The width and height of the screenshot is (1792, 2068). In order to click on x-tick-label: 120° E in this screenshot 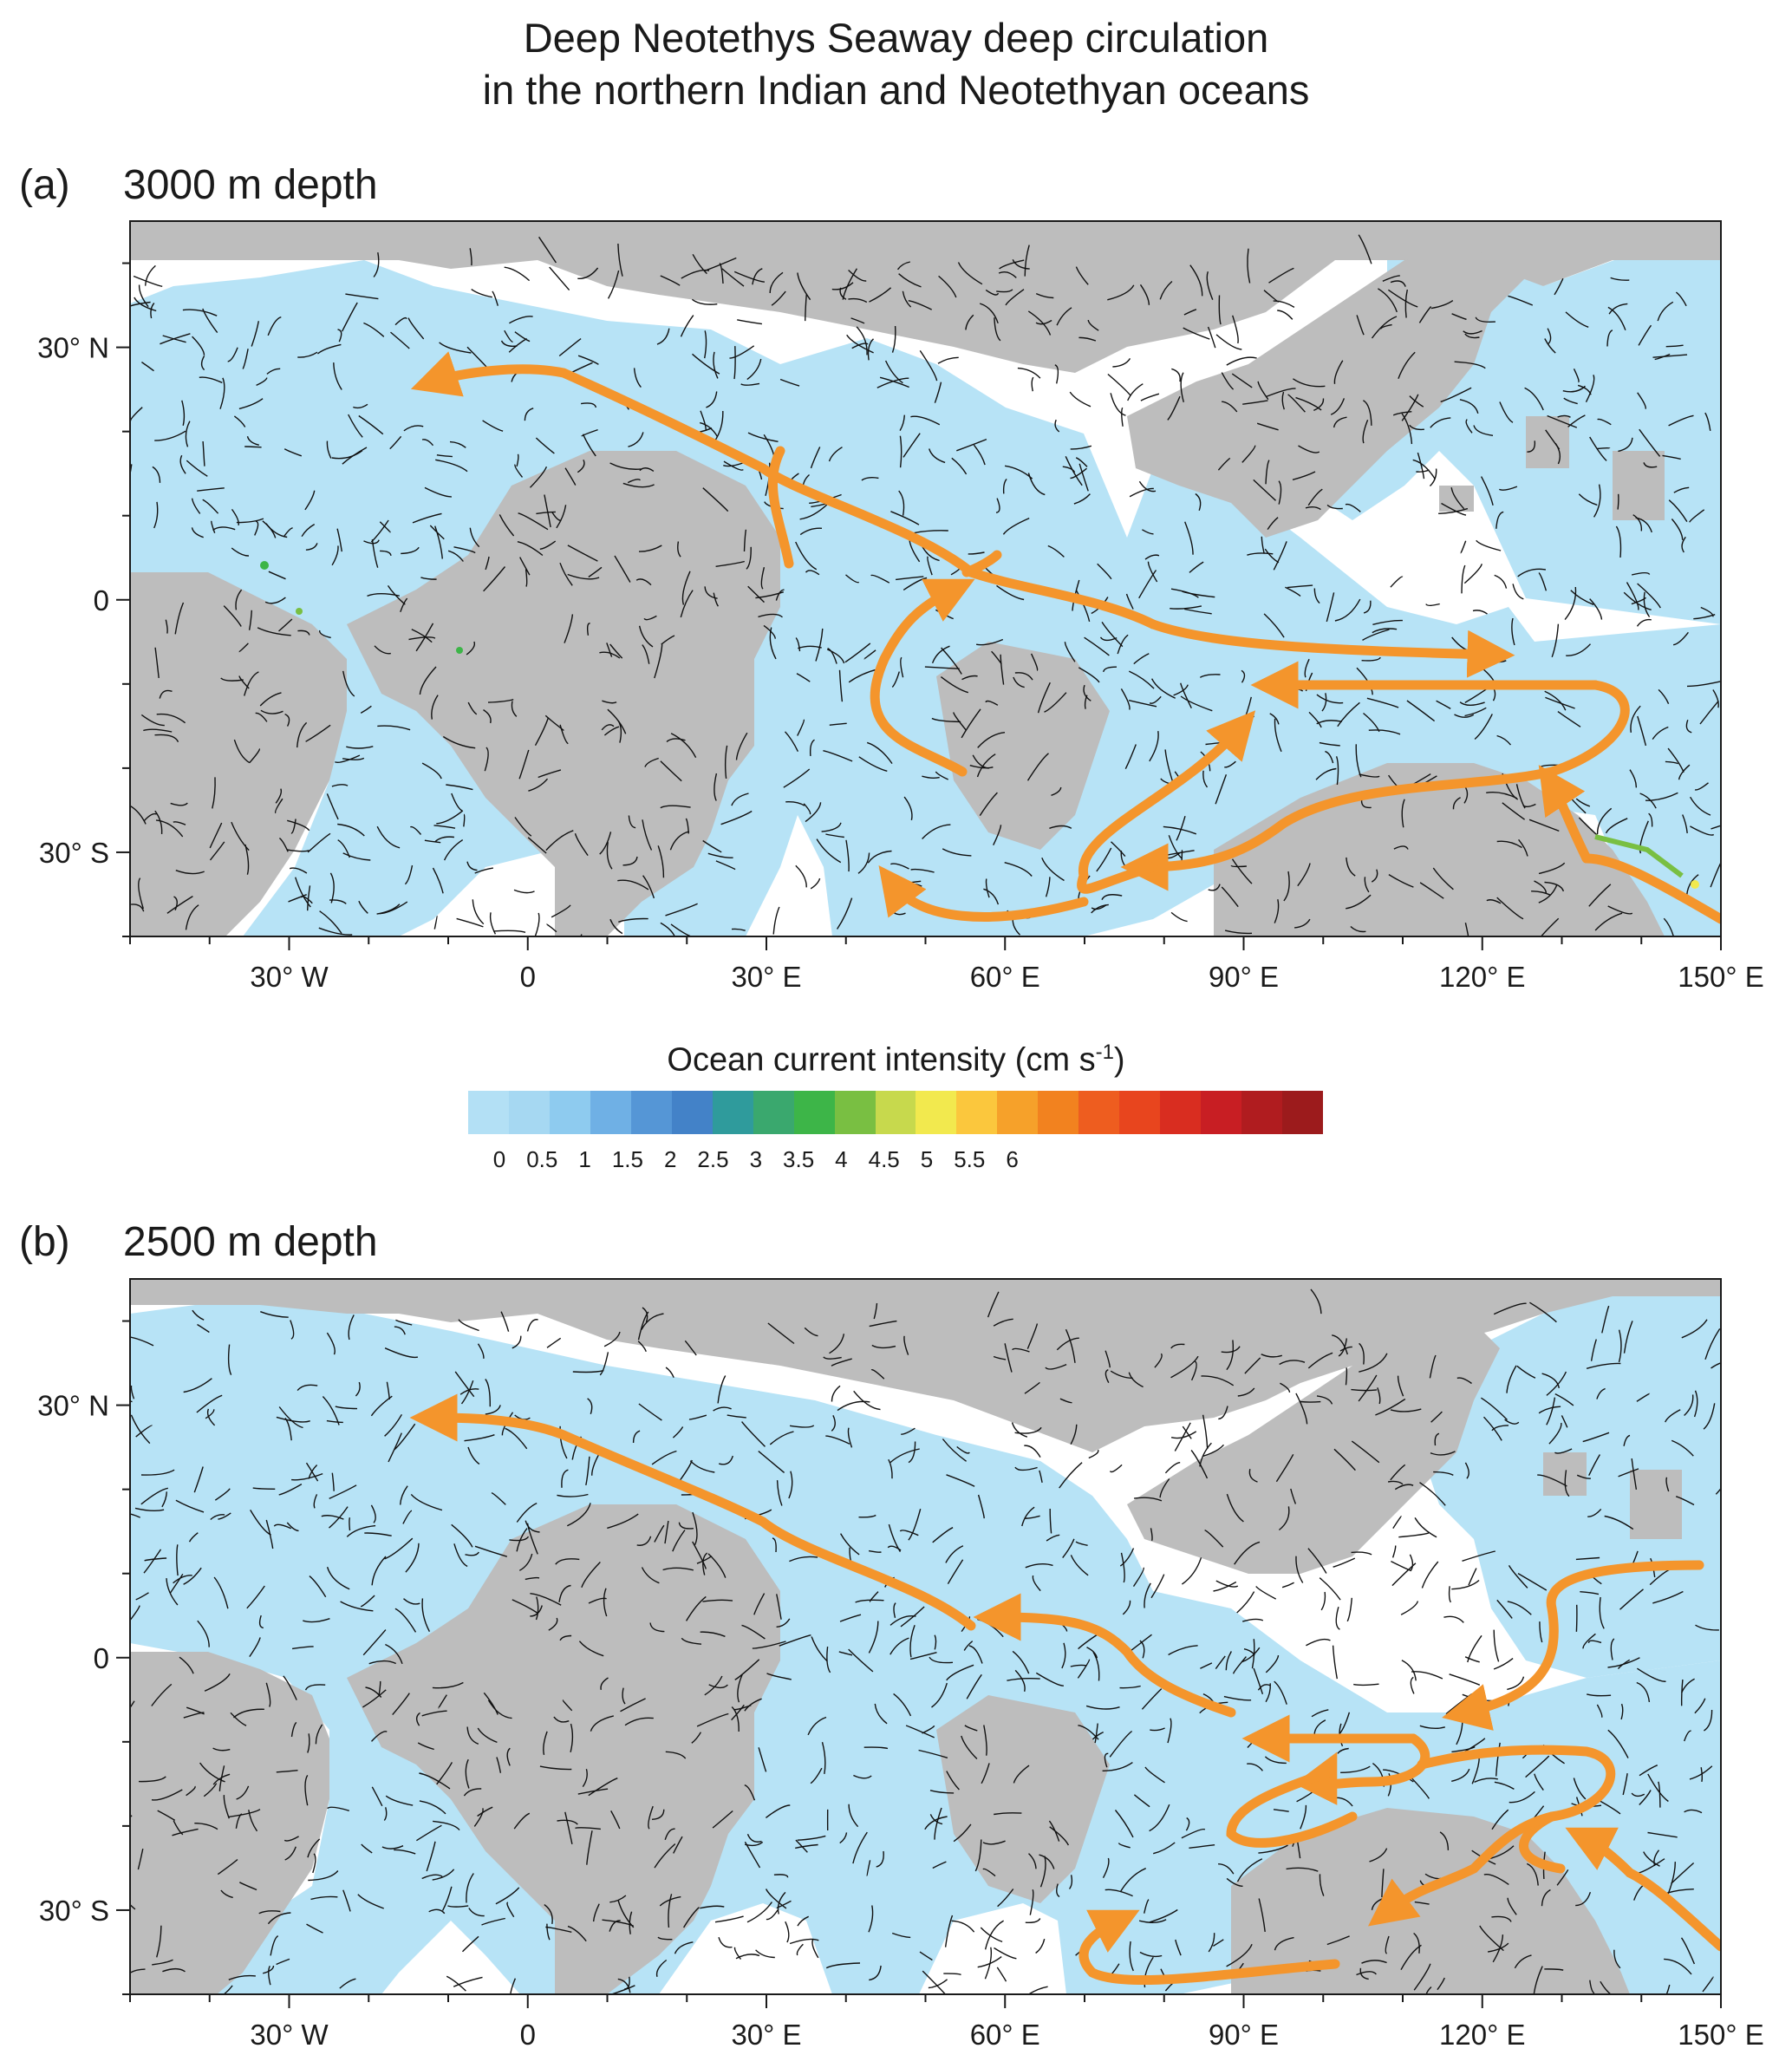, I will do `click(1482, 977)`.